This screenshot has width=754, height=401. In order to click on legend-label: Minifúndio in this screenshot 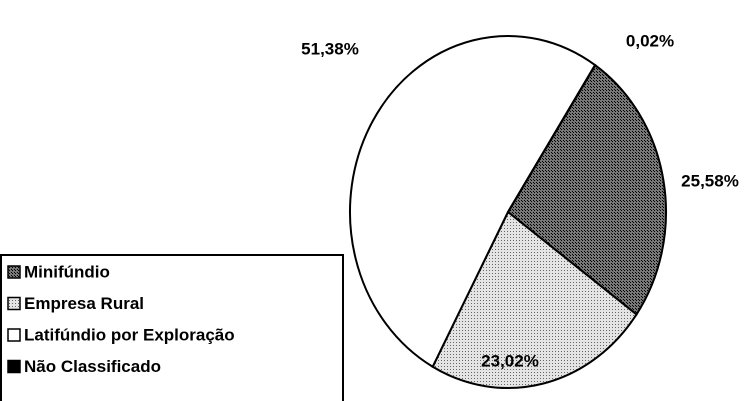, I will do `click(67, 271)`.